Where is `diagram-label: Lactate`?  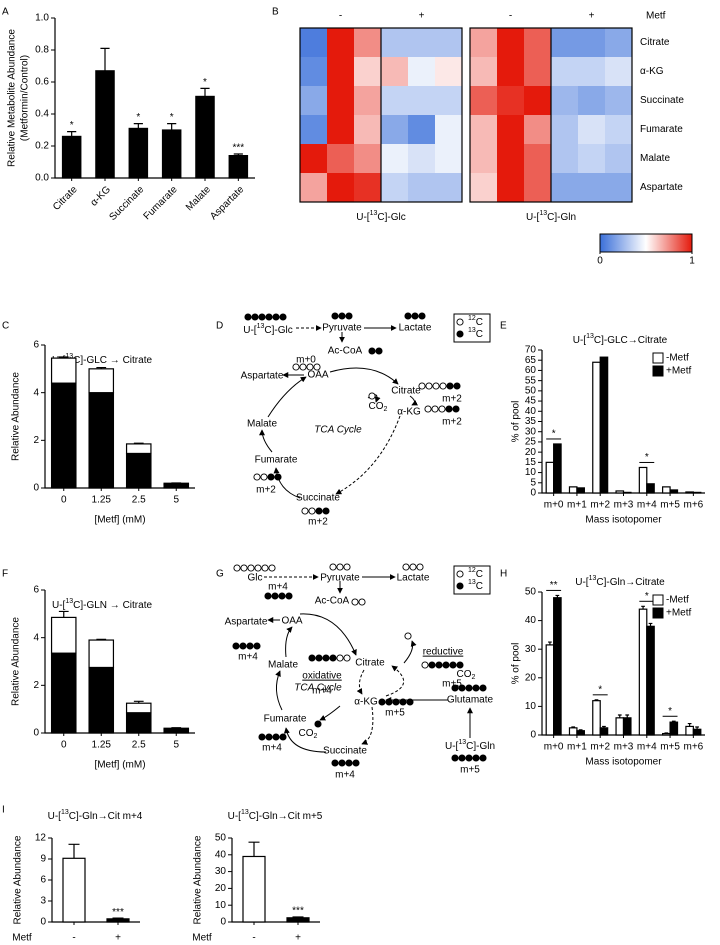 diagram-label: Lactate is located at coordinates (415, 328).